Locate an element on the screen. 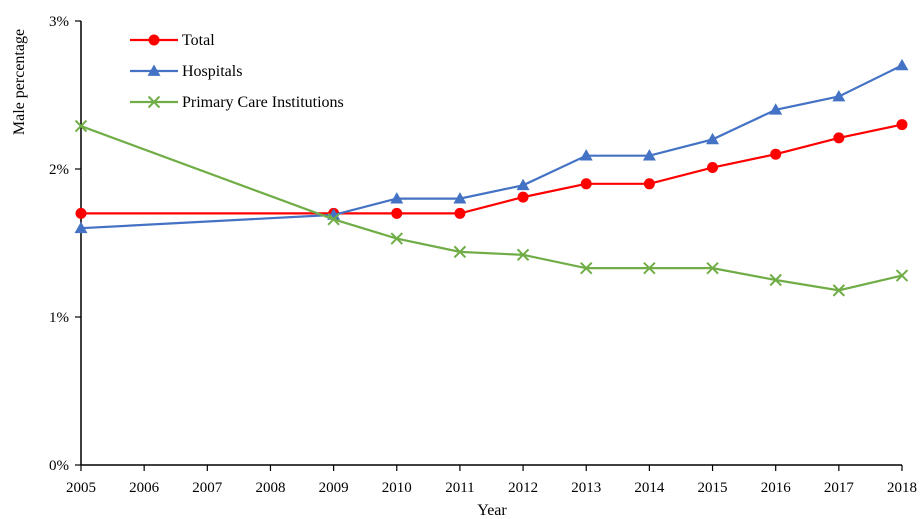  legend-item: Primary Care Institutions is located at coordinates (237, 102).